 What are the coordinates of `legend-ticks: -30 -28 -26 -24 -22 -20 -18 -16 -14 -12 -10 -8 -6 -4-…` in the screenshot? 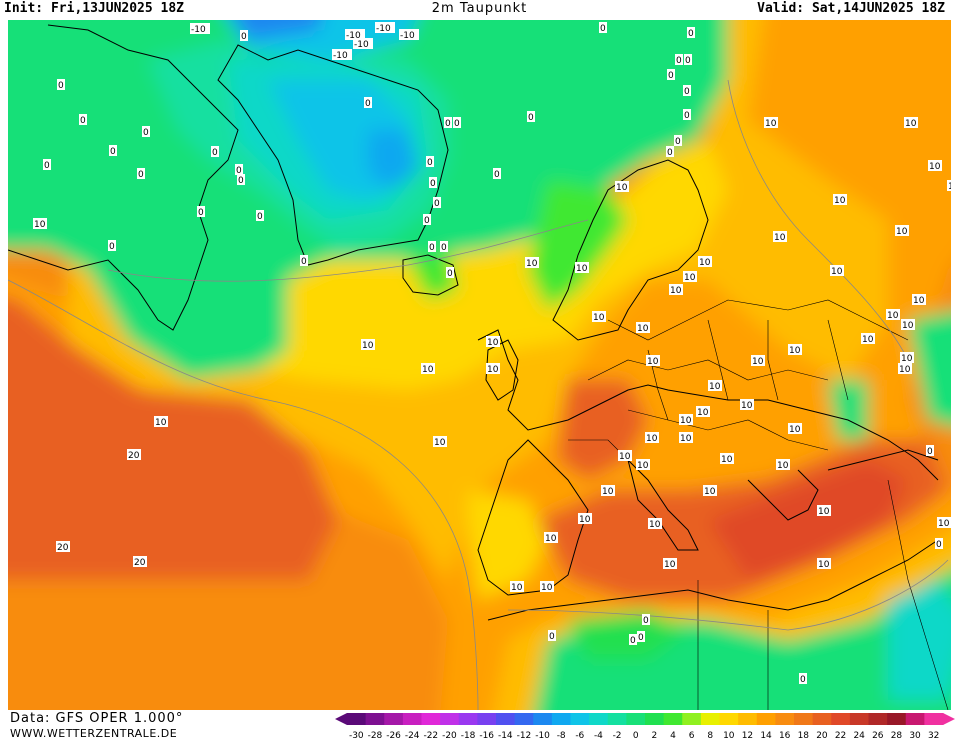 It's located at (644, 735).